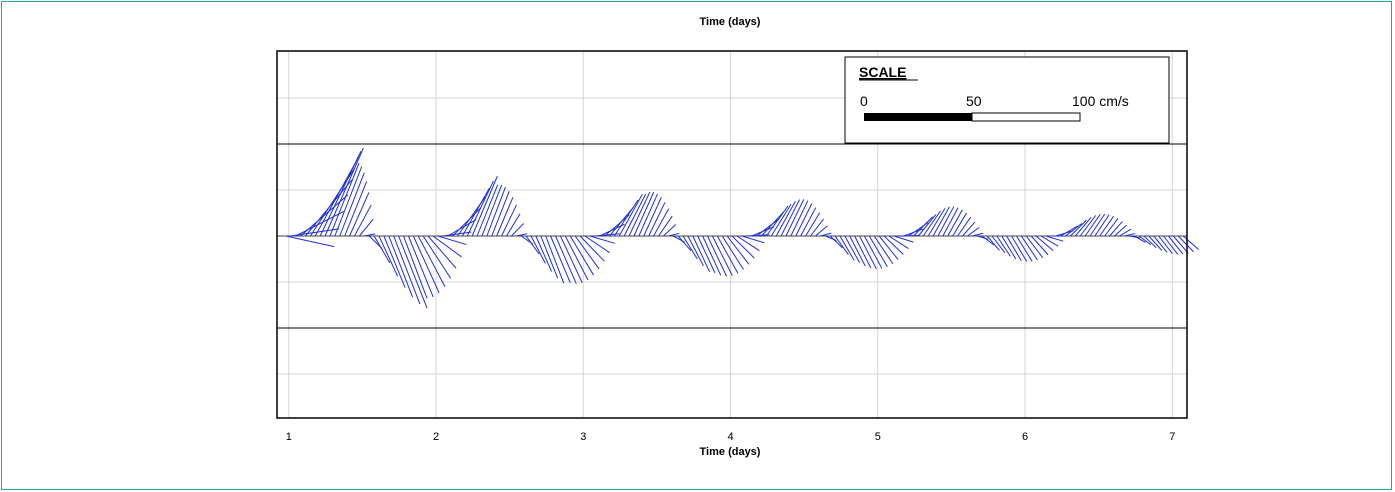 The height and width of the screenshot is (492, 1395). I want to click on x-tick-label: 5, so click(878, 437).